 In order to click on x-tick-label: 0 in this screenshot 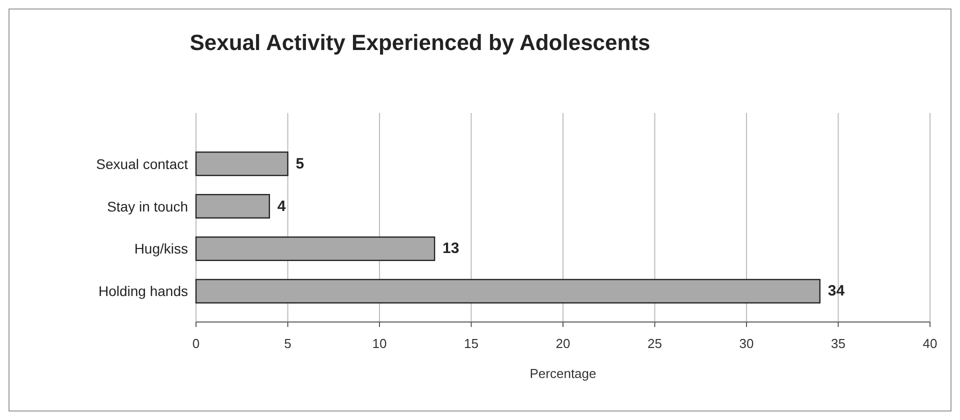, I will do `click(196, 343)`.